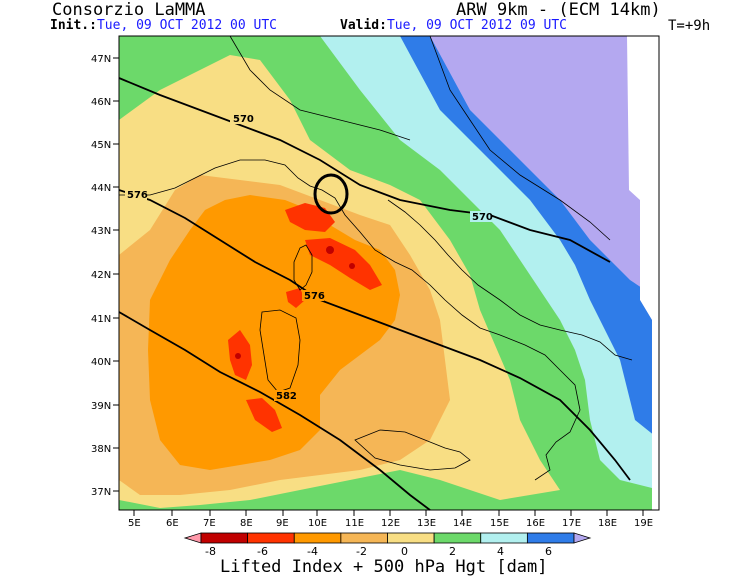 The width and height of the screenshot is (751, 580). What do you see at coordinates (384, 567) in the screenshot?
I see `colorbar-title: Lifted Index + 500 hPa Hgt [dam]` at bounding box center [384, 567].